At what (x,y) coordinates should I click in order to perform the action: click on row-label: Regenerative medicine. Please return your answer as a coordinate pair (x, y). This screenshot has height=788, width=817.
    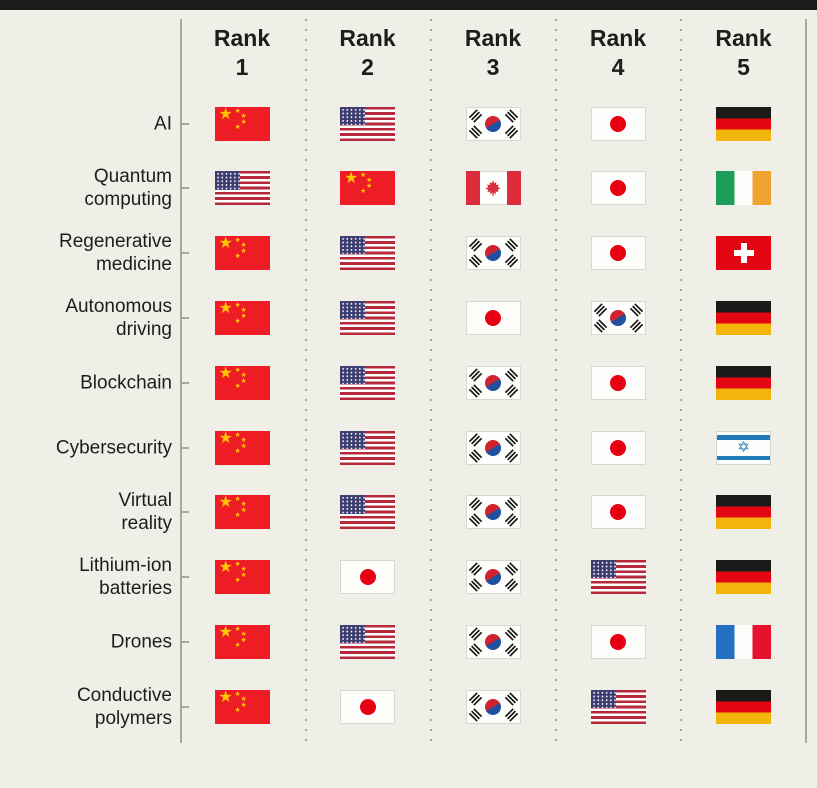
    Looking at the image, I should click on (115, 253).